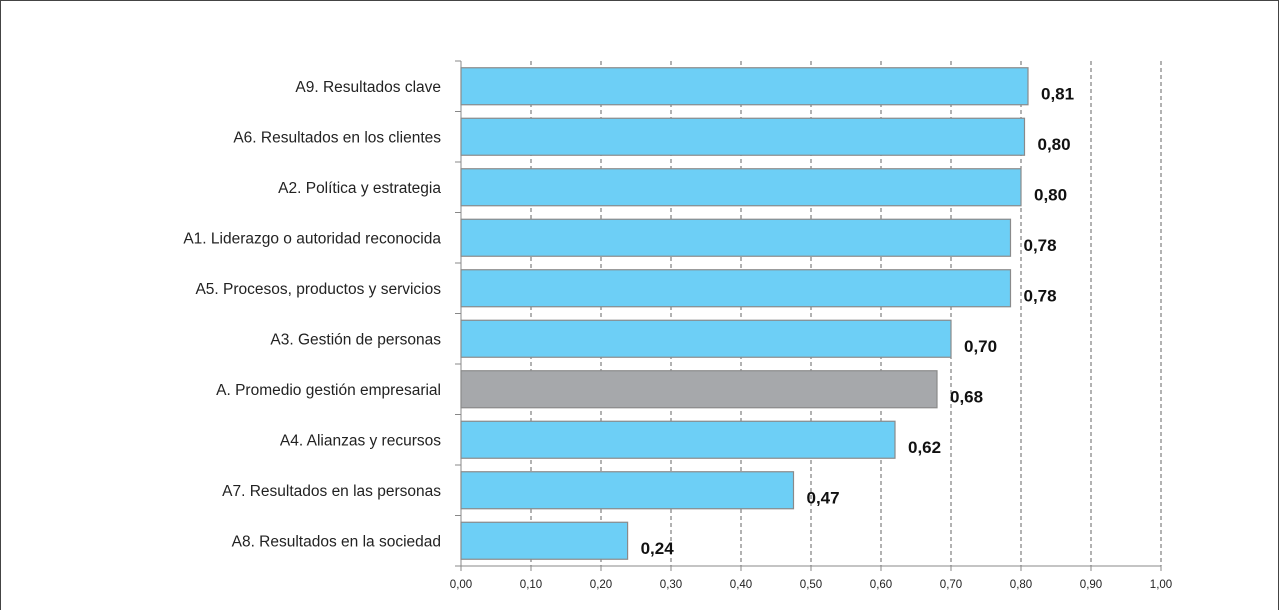 The image size is (1281, 616). Describe the element at coordinates (823, 497) in the screenshot. I see `data-label: 0,47` at that location.